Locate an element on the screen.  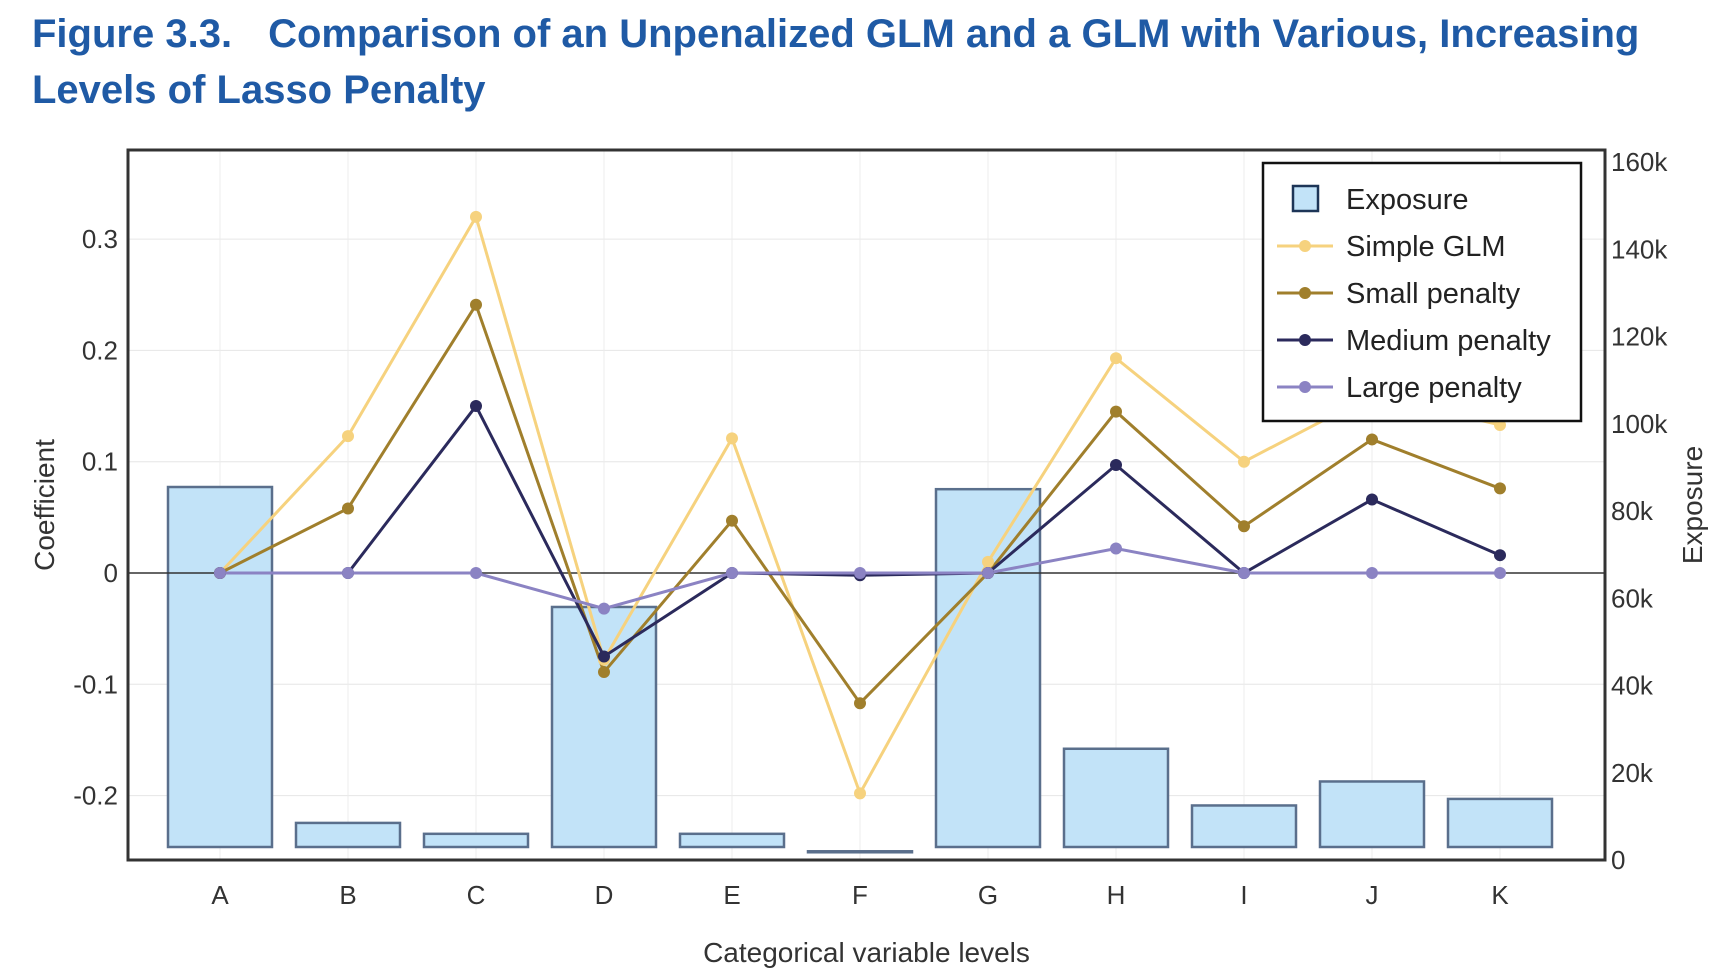
exposure-bar-E is located at coordinates (732, 840).